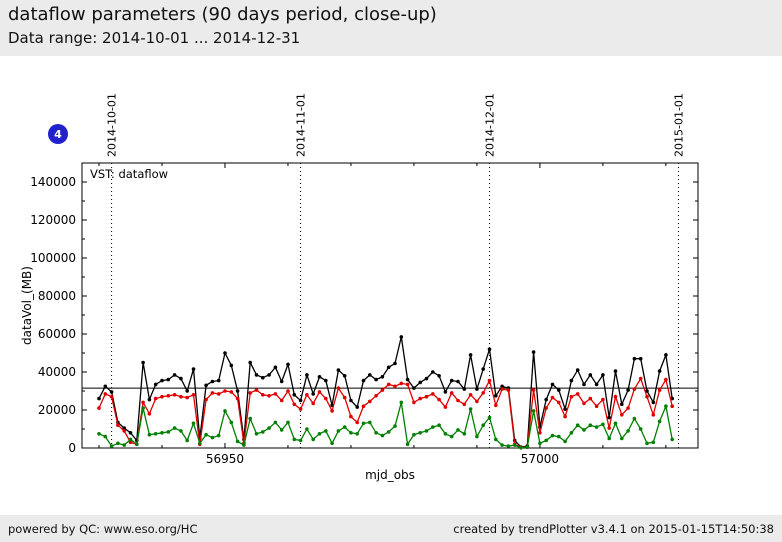 This screenshot has width=782, height=542. I want to click on y-tick-label: 80000, so click(57, 296).